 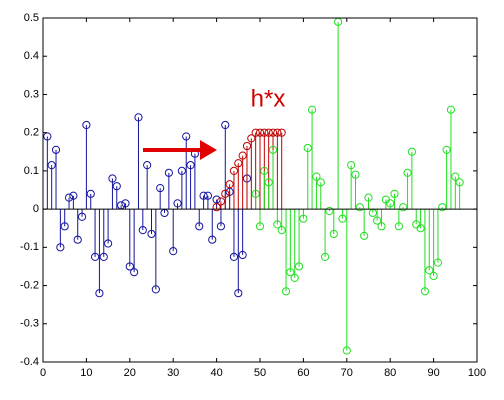 What do you see at coordinates (433, 373) in the screenshot?
I see `x-tick-label: 90` at bounding box center [433, 373].